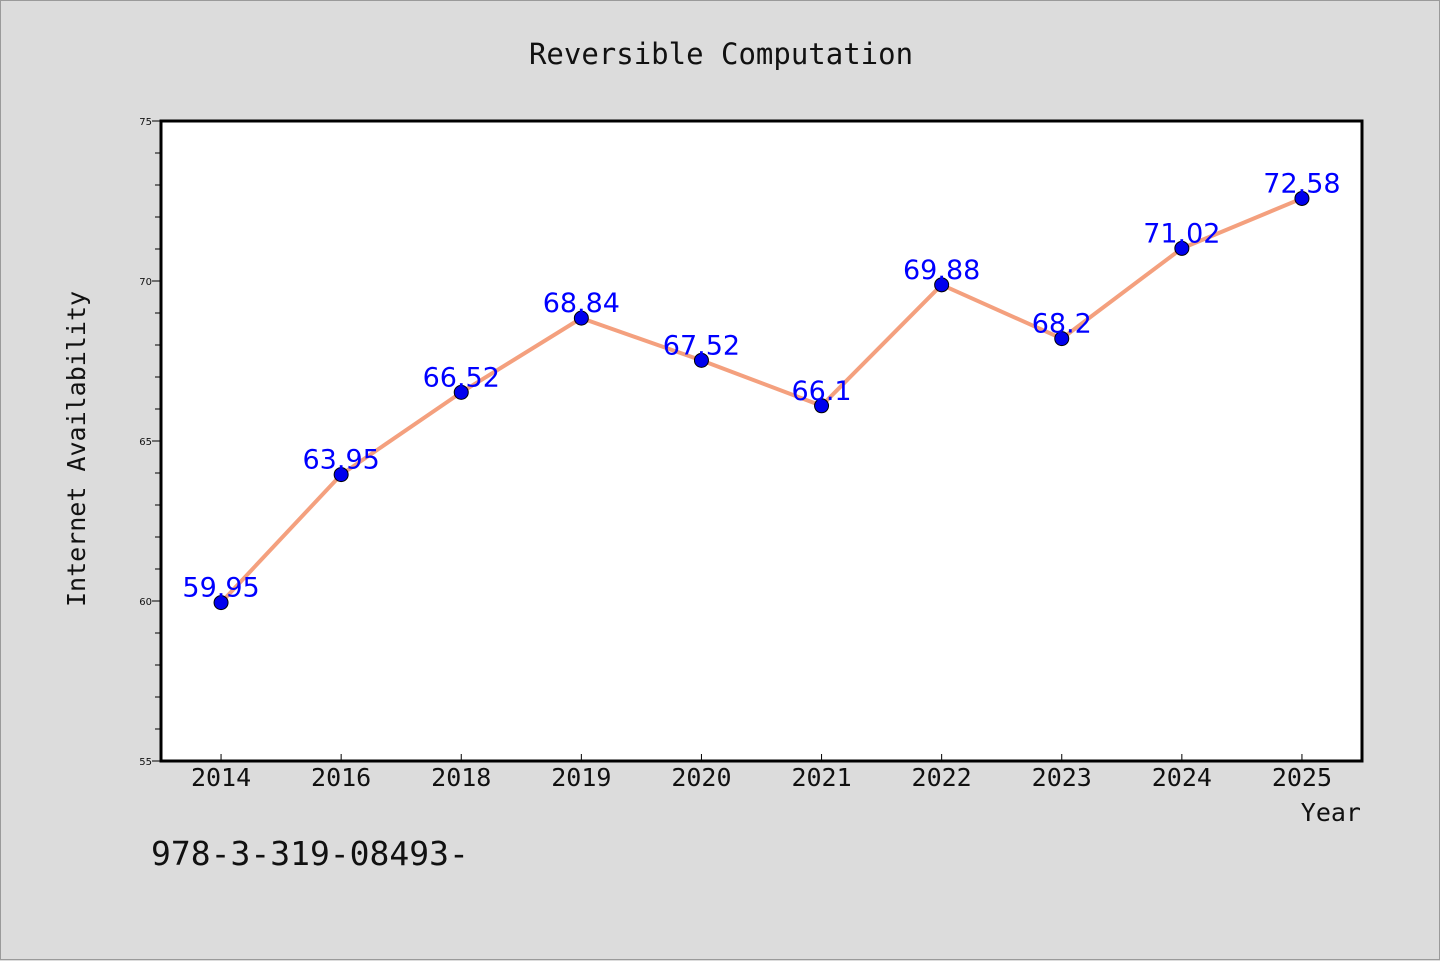  Describe the element at coordinates (941, 270) in the screenshot. I see `data-label: 69.88` at that location.